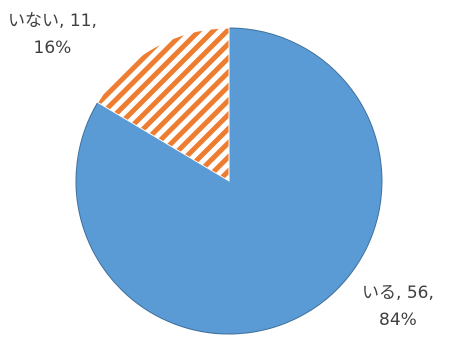 This screenshot has width=455, height=338. Describe the element at coordinates (398, 306) in the screenshot. I see `data-label-iru: いる, 56, 84%` at that location.